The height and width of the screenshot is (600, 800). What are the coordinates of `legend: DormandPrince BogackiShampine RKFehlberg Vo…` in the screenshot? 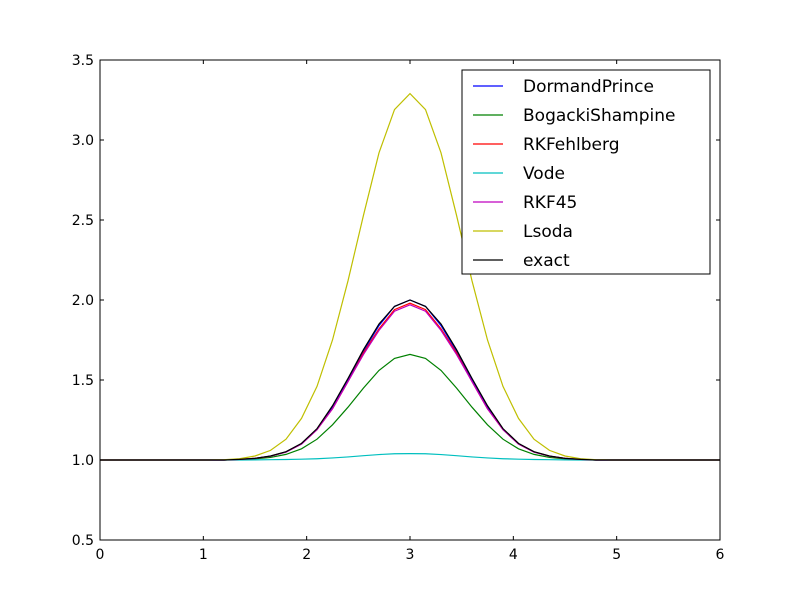 It's located at (586, 172).